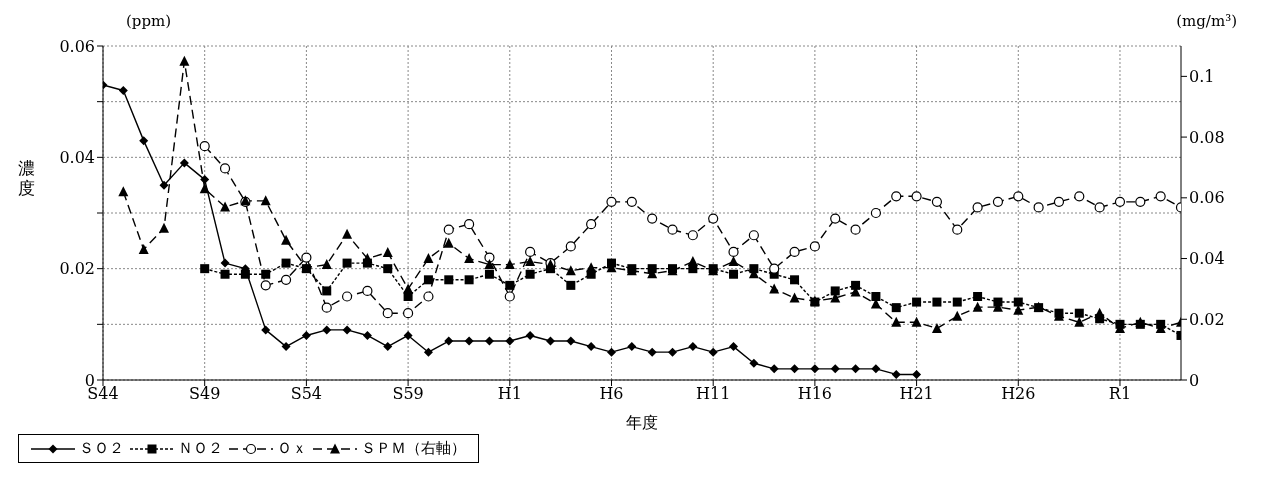 The height and width of the screenshot is (479, 1267). I want to click on x-tick-label: R1, so click(1120, 394).